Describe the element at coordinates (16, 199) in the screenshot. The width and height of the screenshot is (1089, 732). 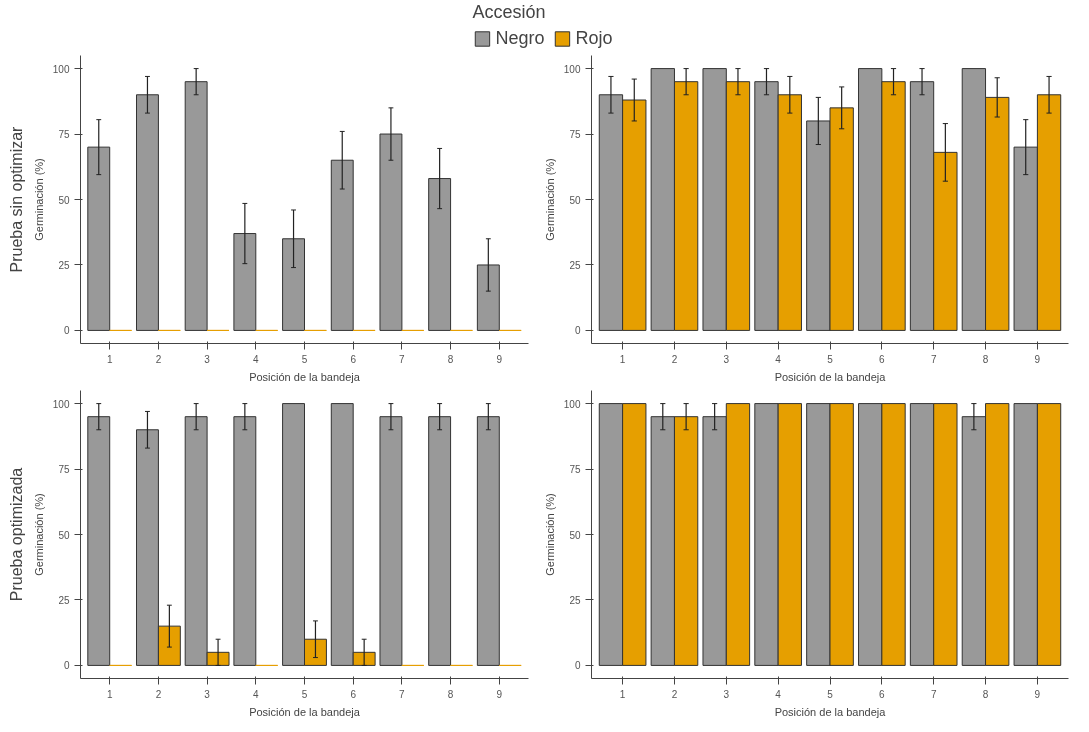
I see `text: Prueba sin optimizar` at that location.